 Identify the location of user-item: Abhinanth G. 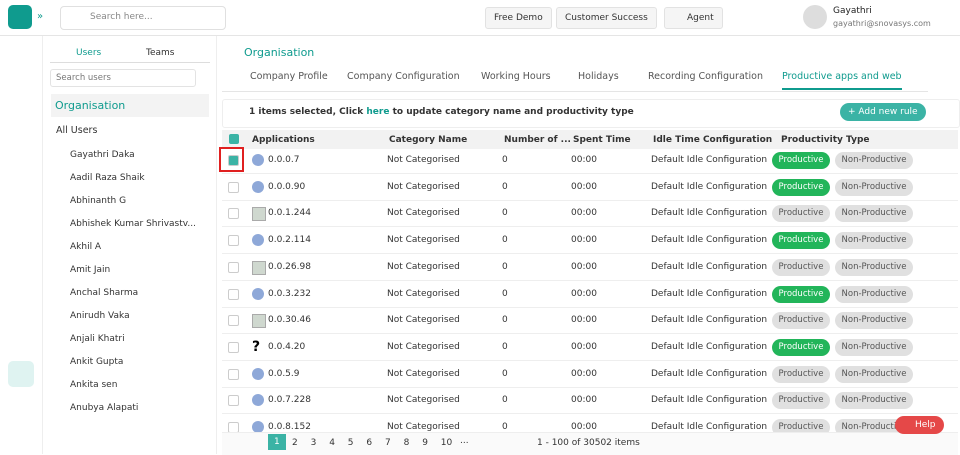
(98, 201).